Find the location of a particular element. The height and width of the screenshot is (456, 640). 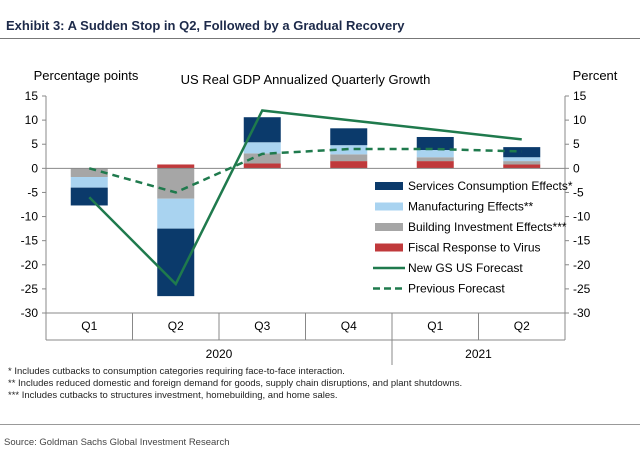

left-tick-label: -20 is located at coordinates (30, 265).